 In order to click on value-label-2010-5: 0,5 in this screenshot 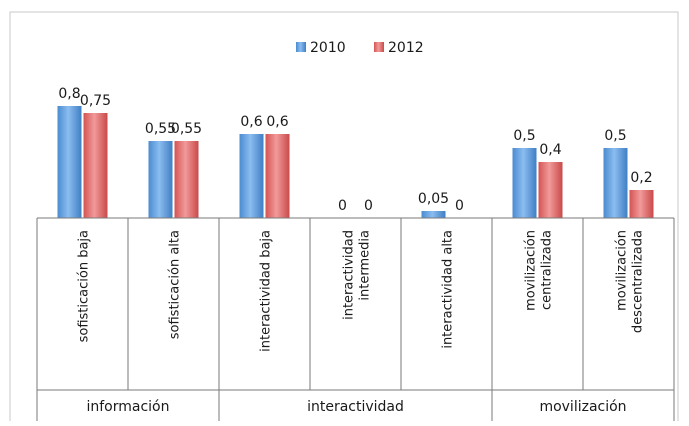, I will do `click(524, 136)`.